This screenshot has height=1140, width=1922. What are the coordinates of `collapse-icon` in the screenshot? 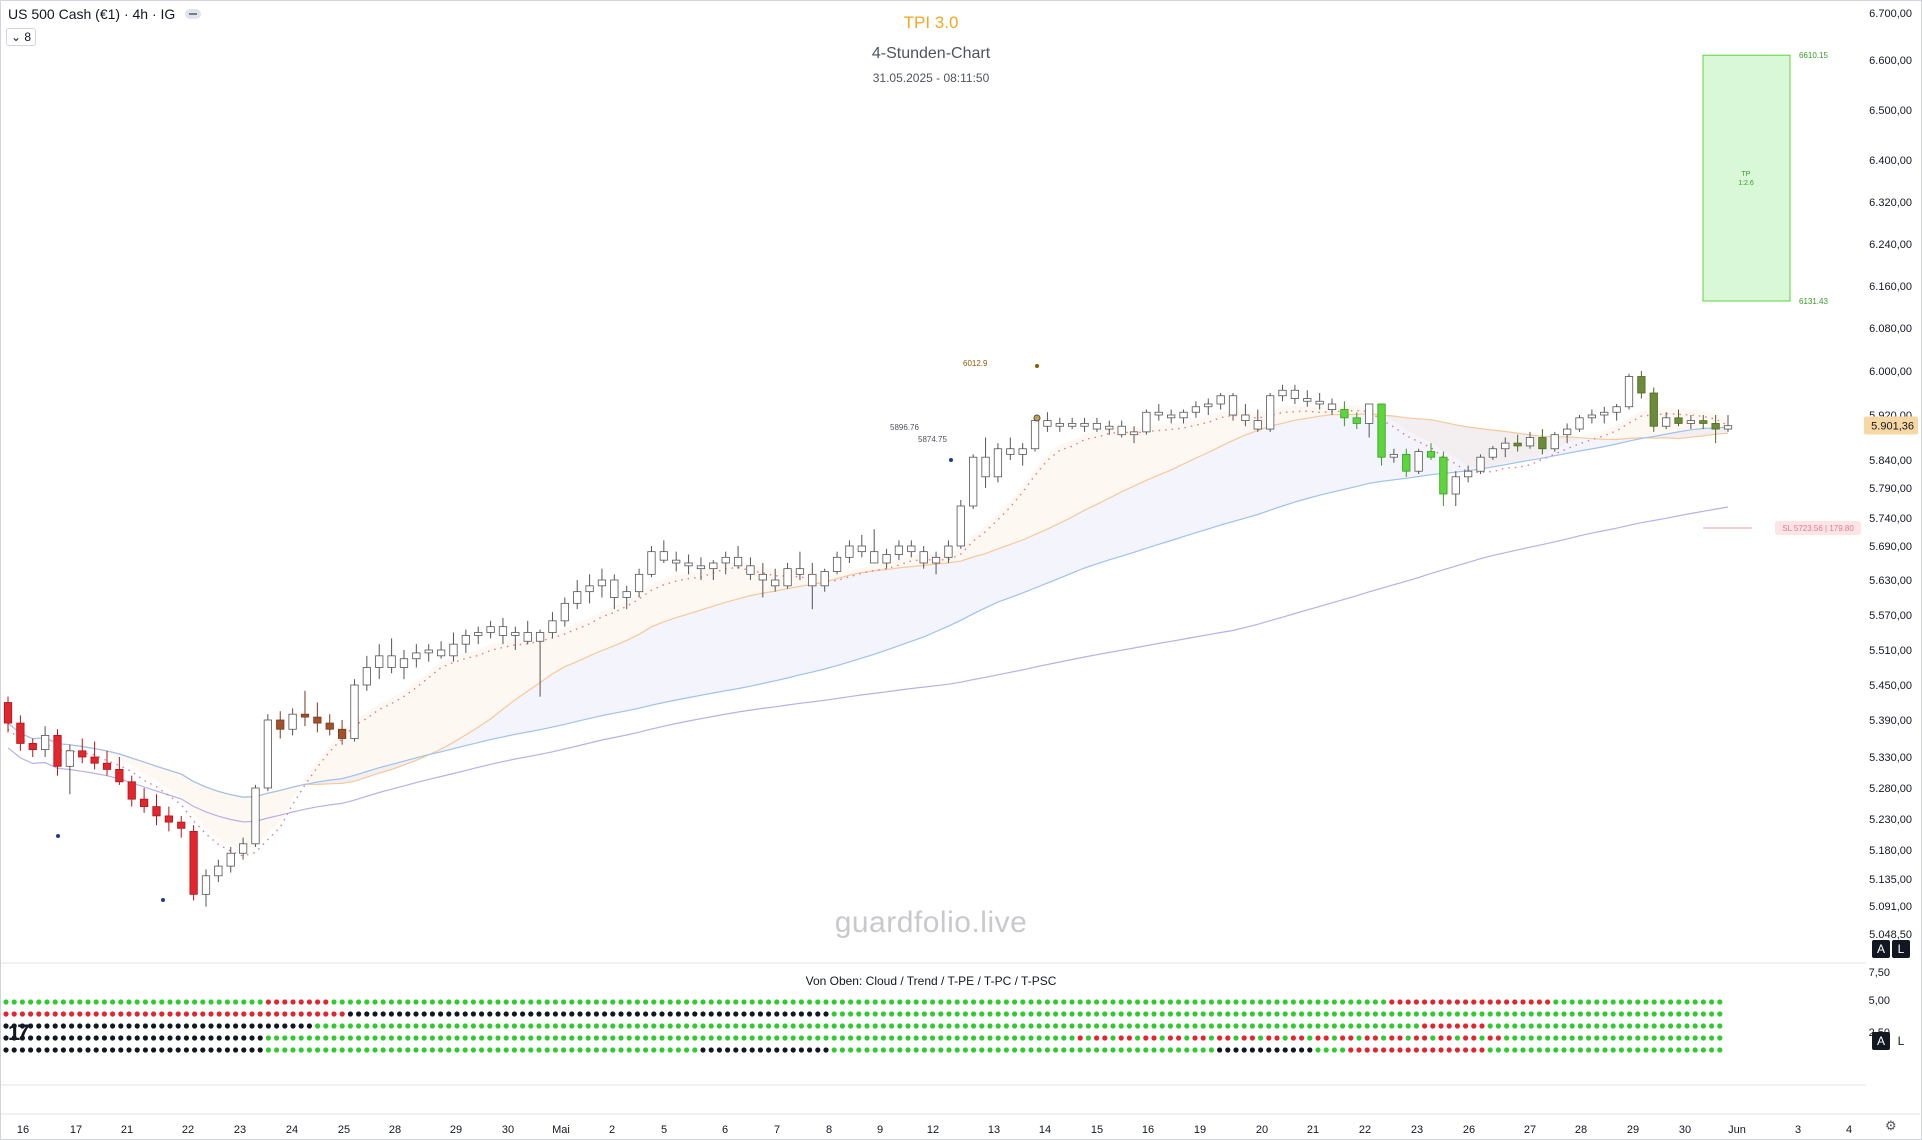 It's located at (193, 14).